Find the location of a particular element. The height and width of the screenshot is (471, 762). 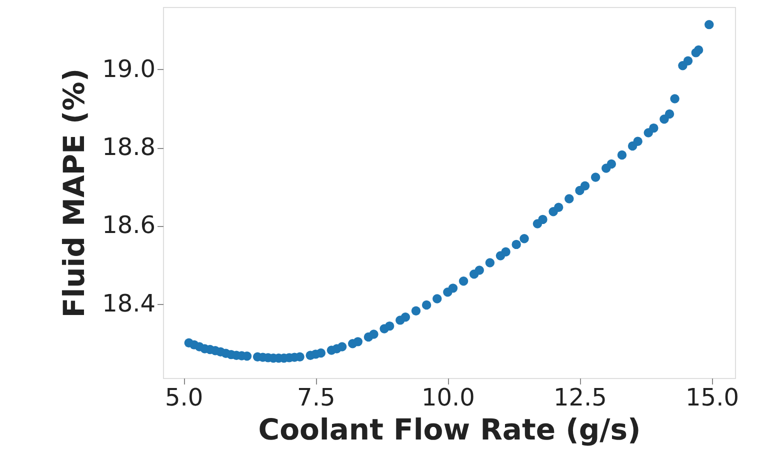

y-tick-label: 18.6 is located at coordinates (129, 225).